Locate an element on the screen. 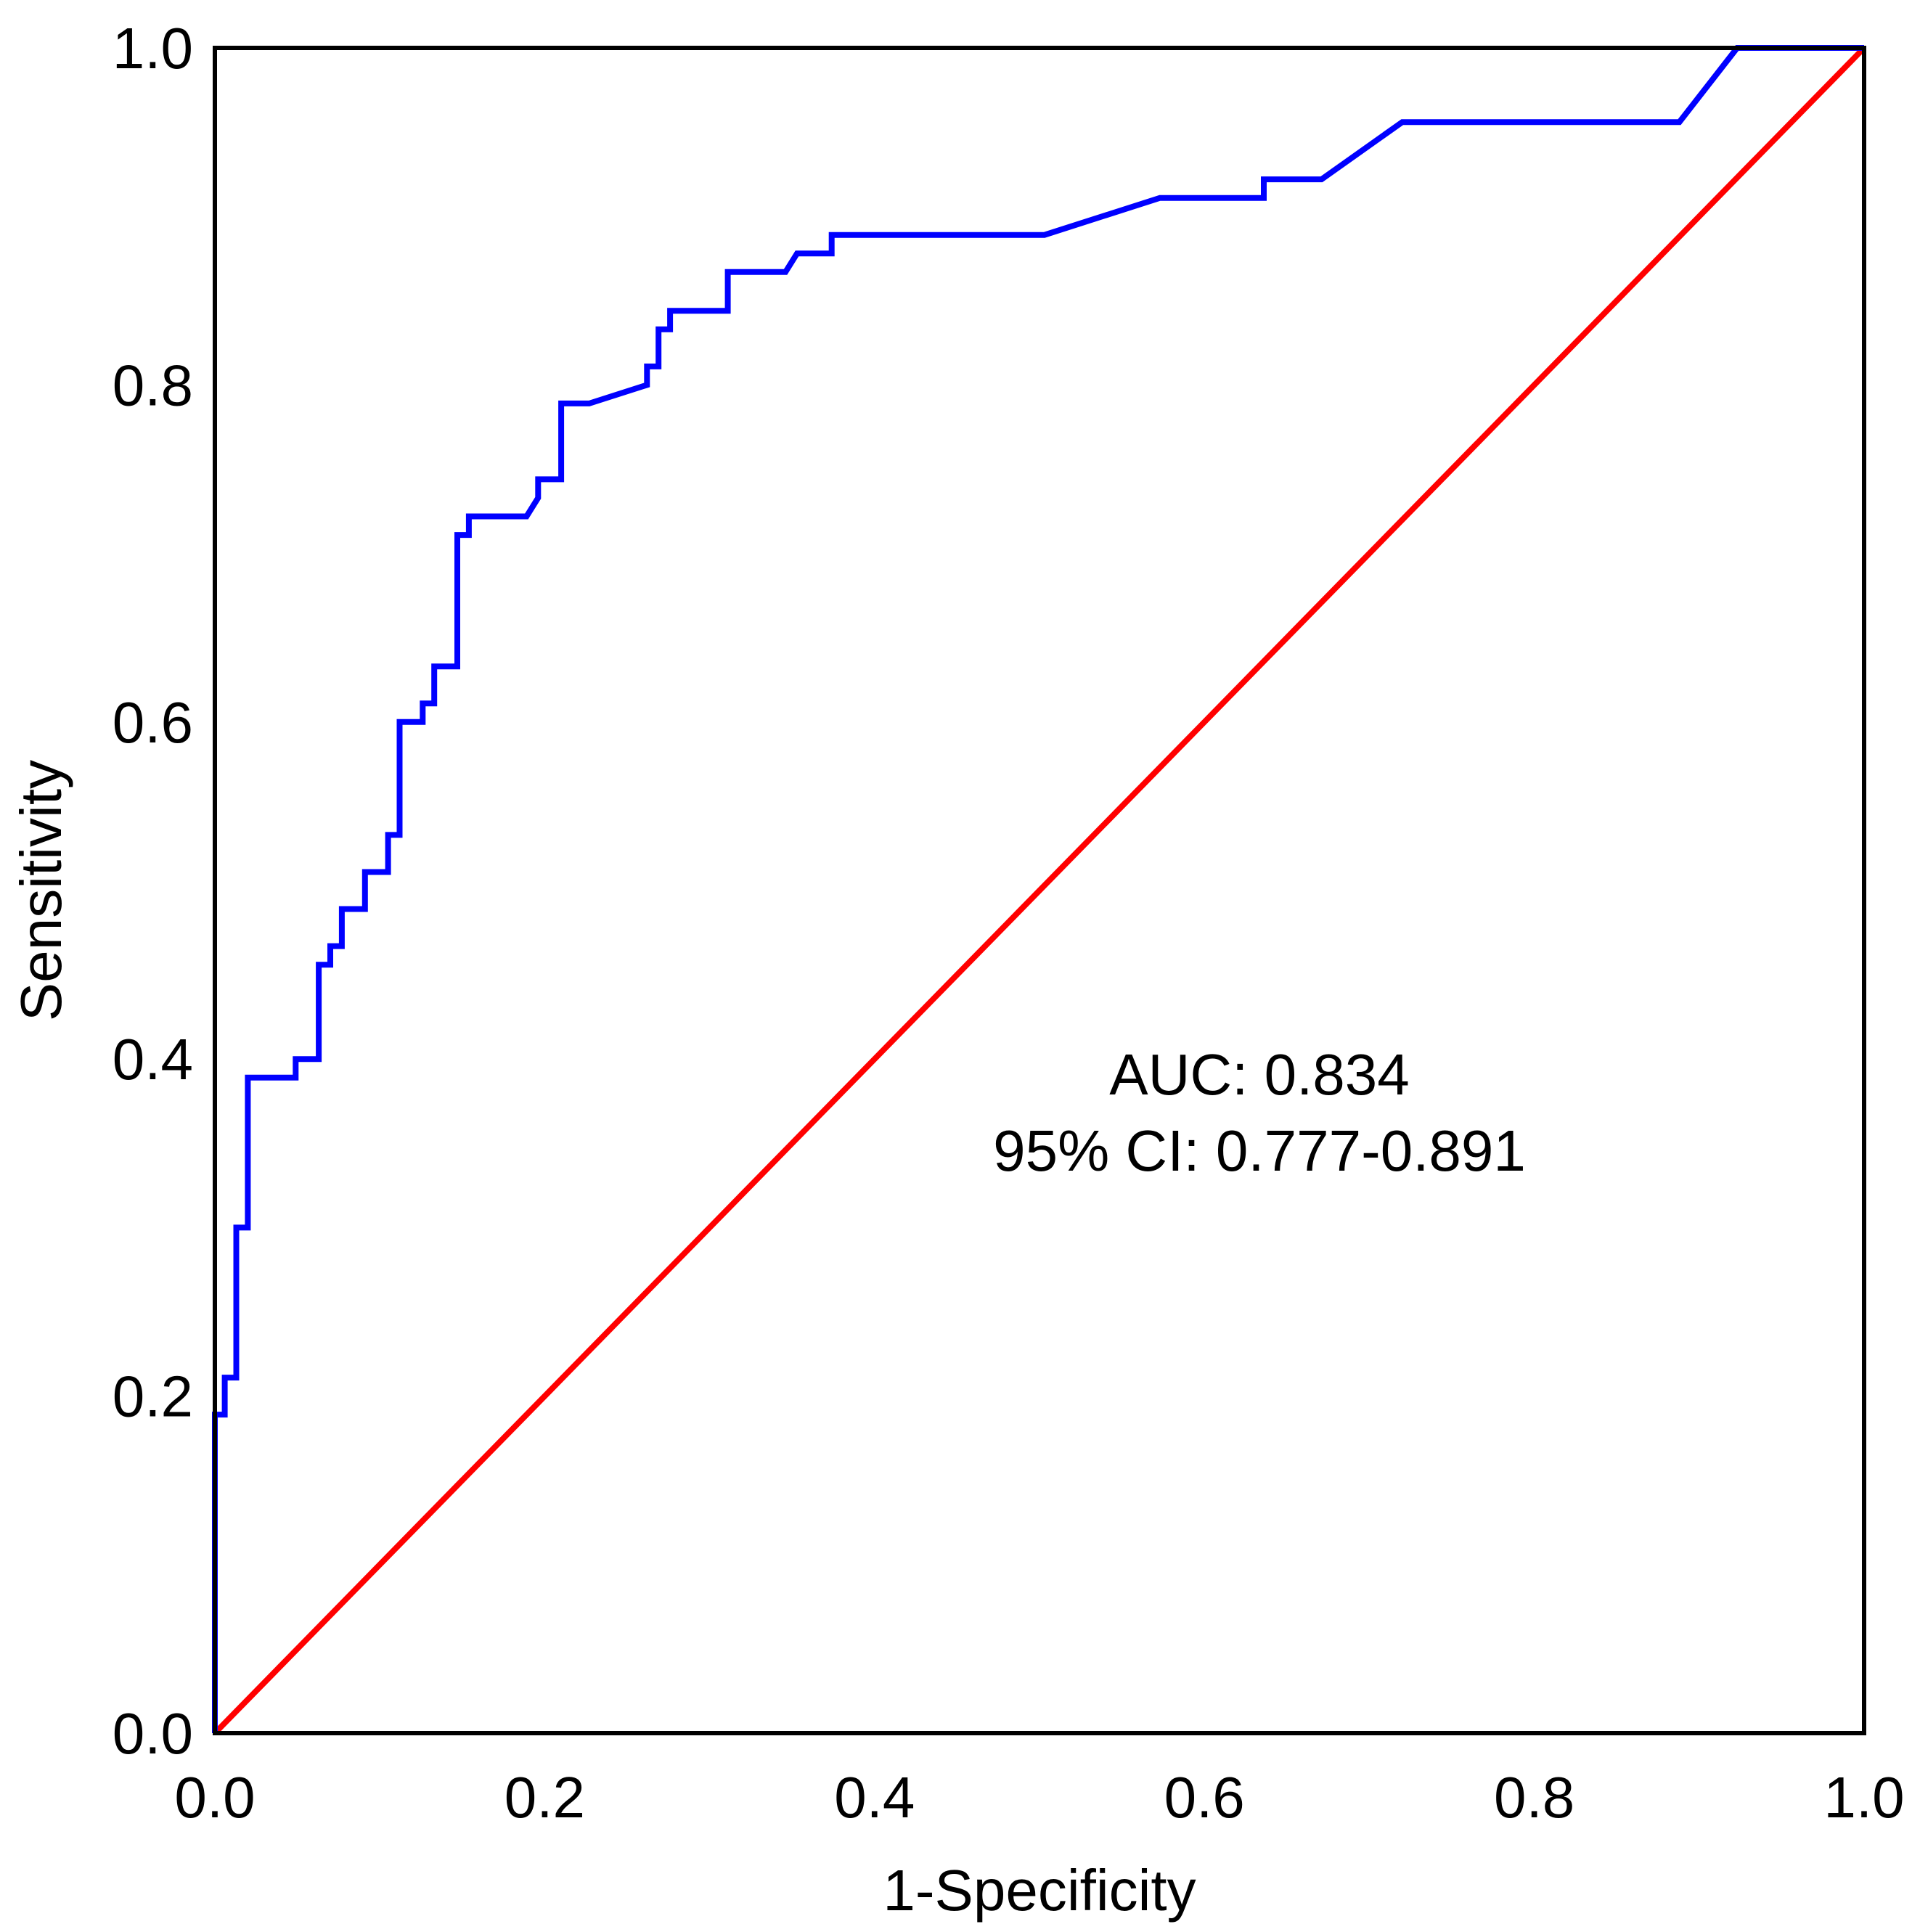  y-tick-label: 0.2 is located at coordinates (153, 1397).